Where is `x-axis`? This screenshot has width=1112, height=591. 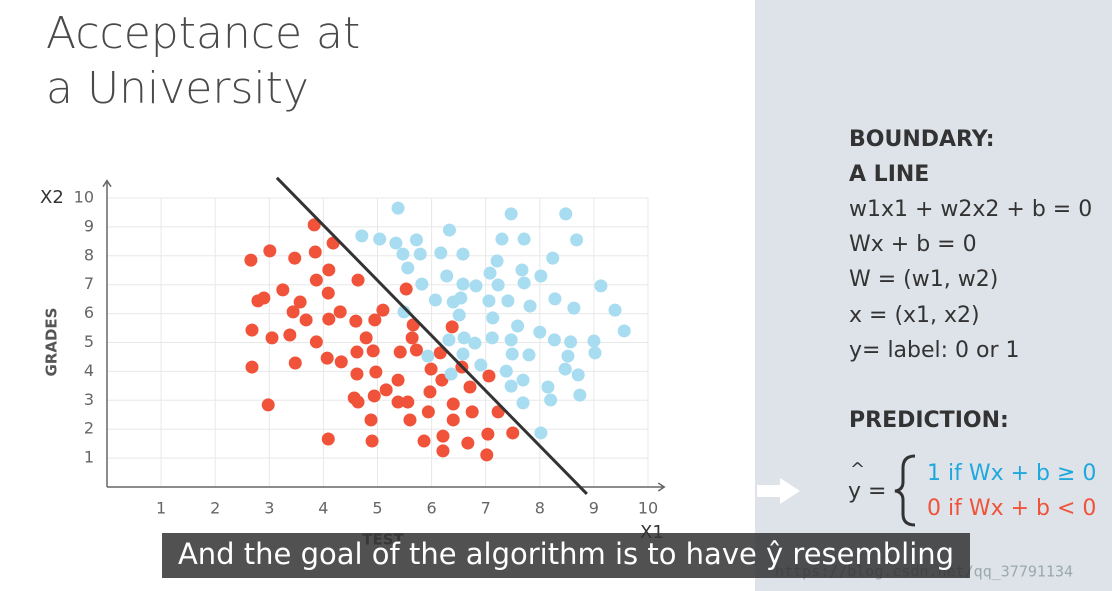 x-axis is located at coordinates (386, 487).